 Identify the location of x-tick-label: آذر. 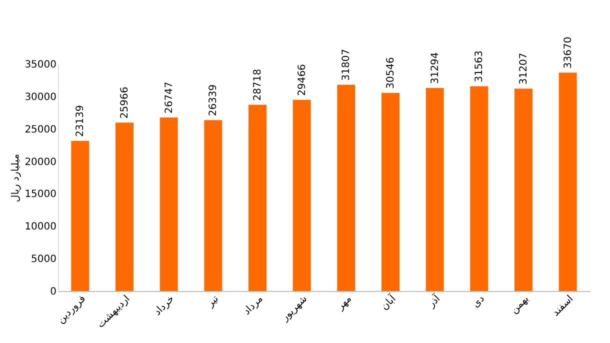
(434, 301).